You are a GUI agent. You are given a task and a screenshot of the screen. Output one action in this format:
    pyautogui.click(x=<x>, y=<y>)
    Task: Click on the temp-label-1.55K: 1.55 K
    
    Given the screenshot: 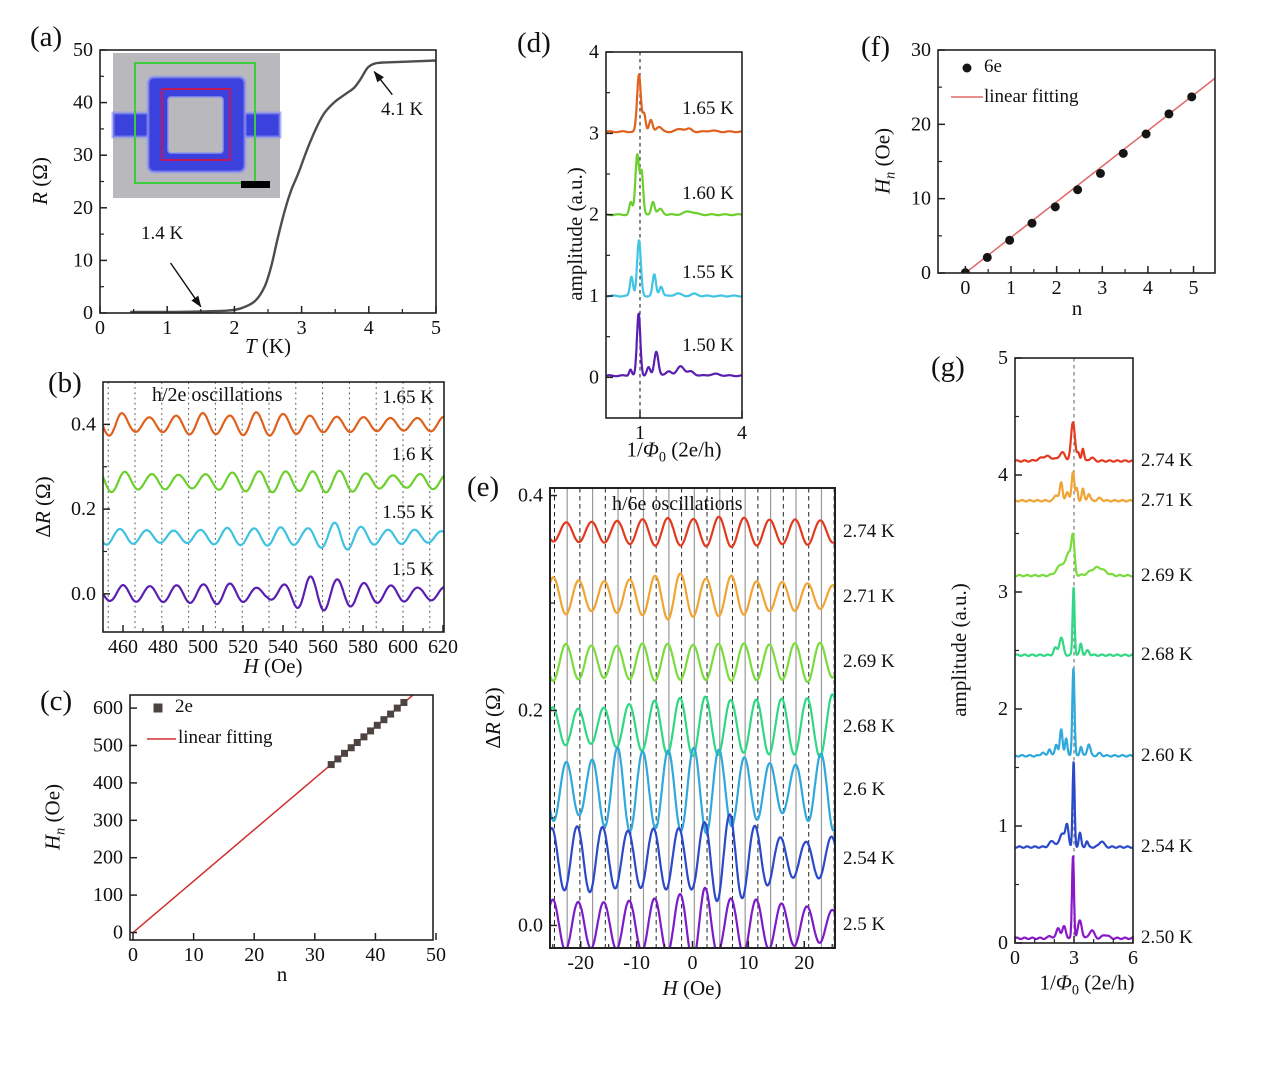 What is the action you would take?
    pyautogui.click(x=408, y=513)
    